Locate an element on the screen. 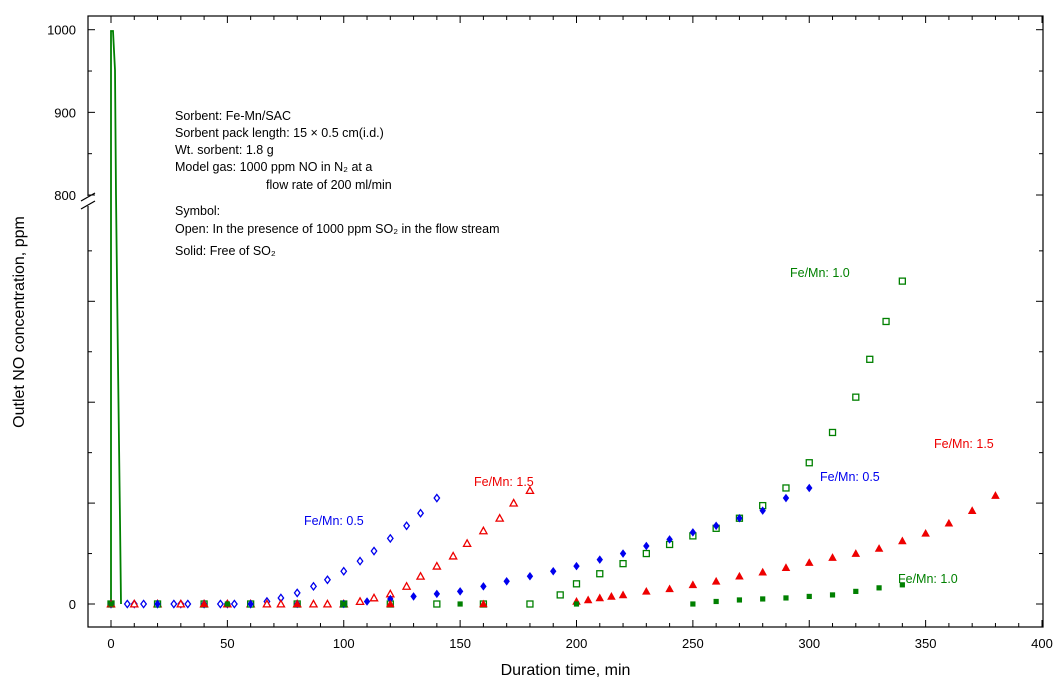 Image resolution: width=1055 pixels, height=682 pixels. x-tick-label: 0 is located at coordinates (110, 643).